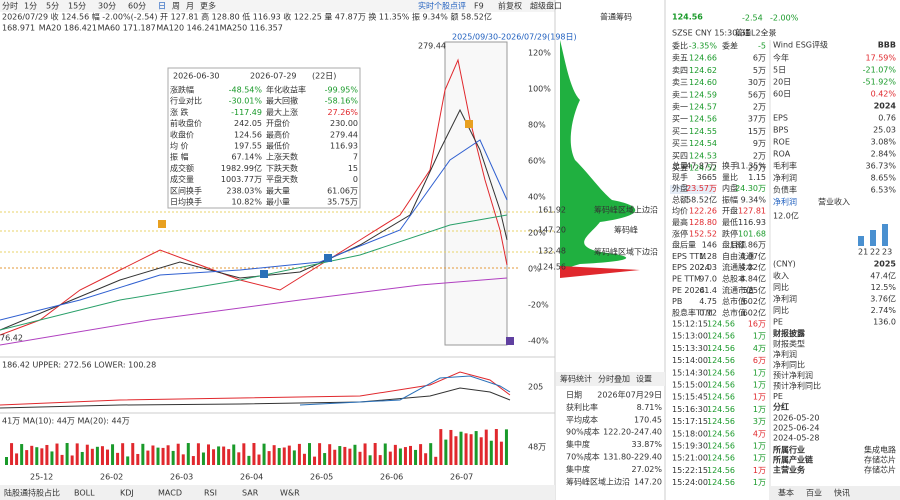 The width and height of the screenshot is (900, 500). I want to click on y-tick: 205, so click(535, 387).